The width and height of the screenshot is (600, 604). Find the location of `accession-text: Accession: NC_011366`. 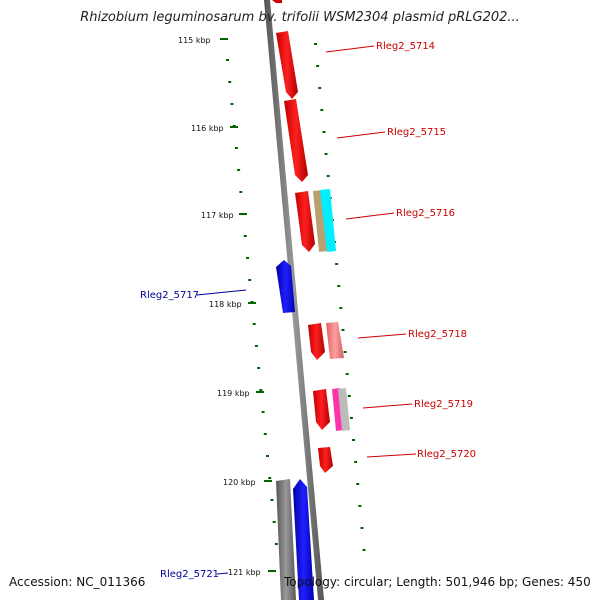

accession-text: Accession: NC_011366 is located at coordinates (77, 582).